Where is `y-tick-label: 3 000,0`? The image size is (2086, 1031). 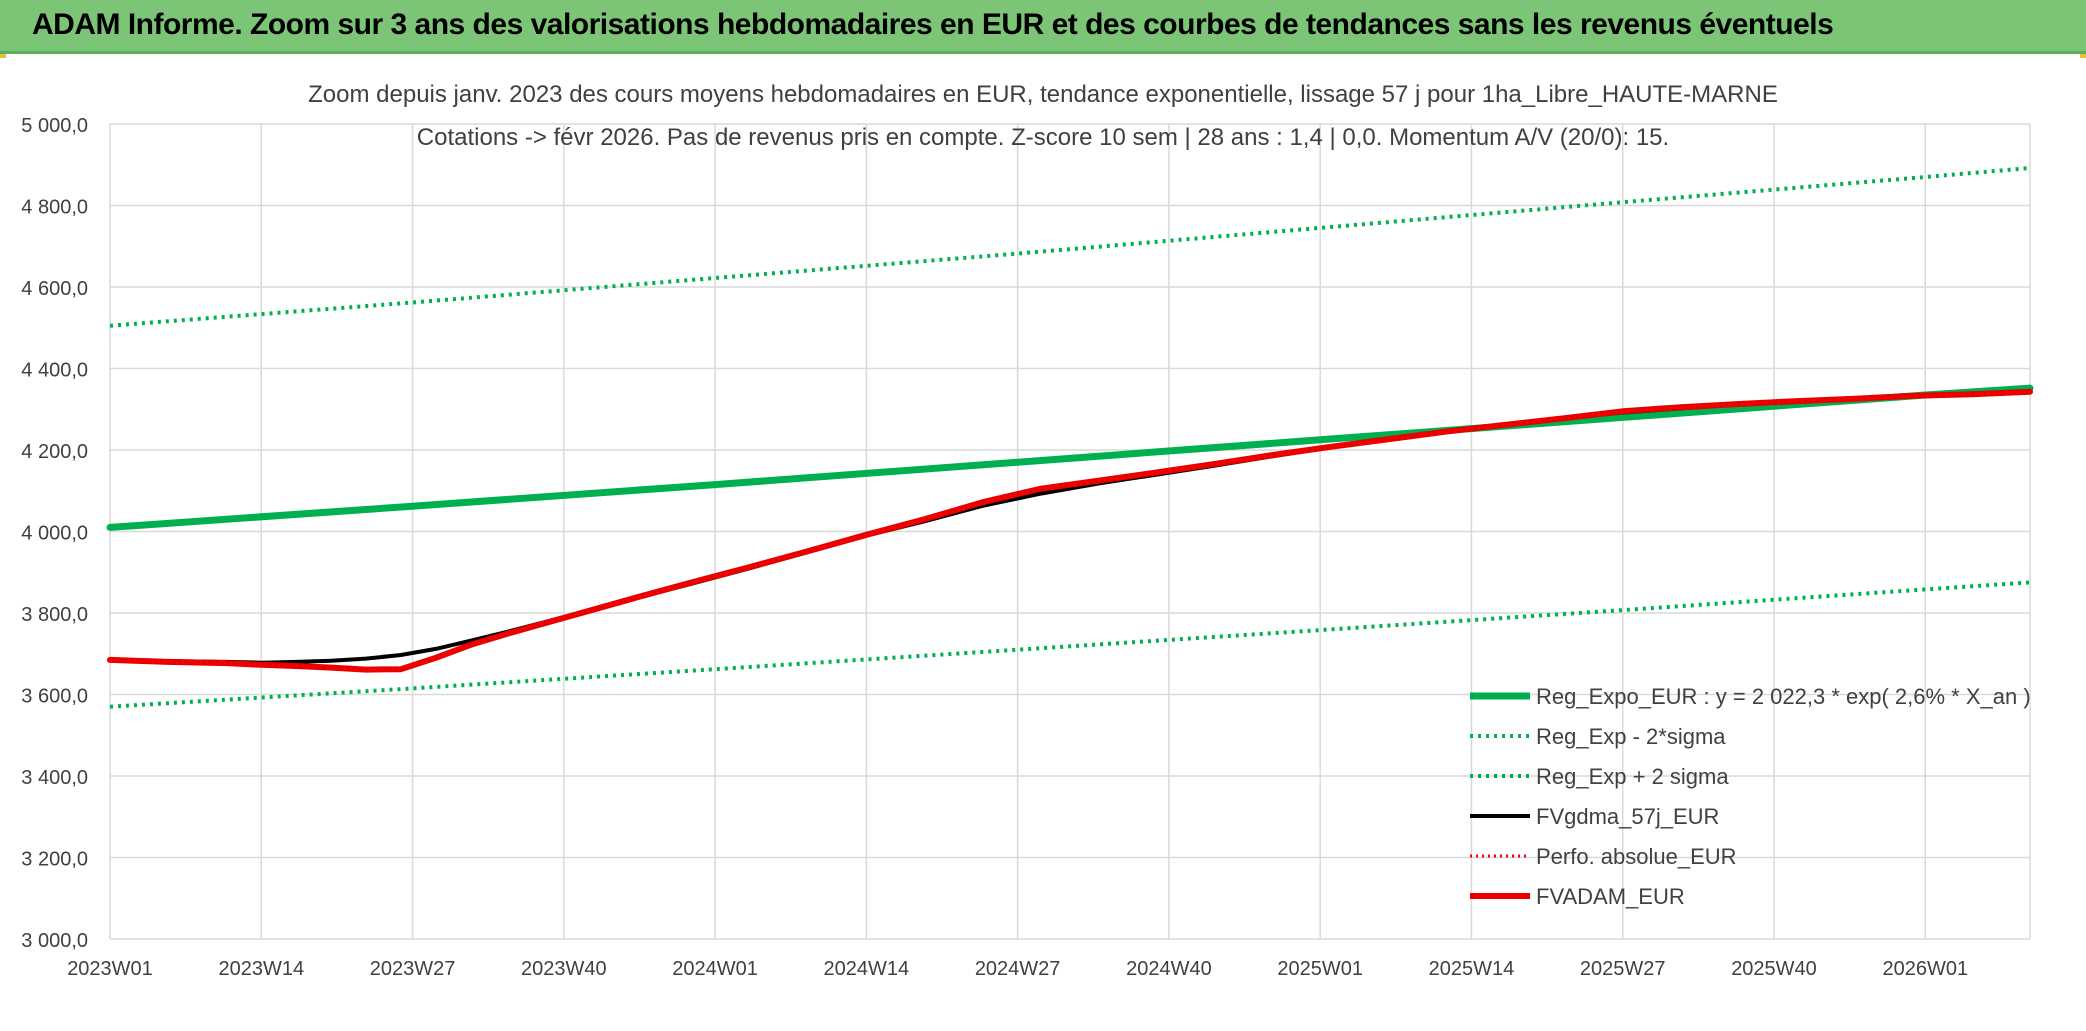
y-tick-label: 3 000,0 is located at coordinates (54, 941).